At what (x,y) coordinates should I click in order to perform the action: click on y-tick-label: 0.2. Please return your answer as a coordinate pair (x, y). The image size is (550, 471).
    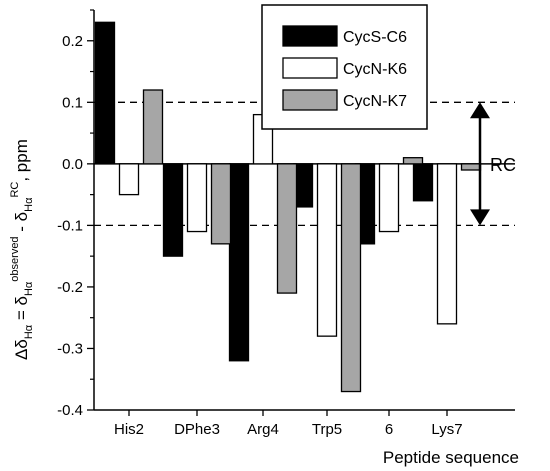
    Looking at the image, I should click on (72, 41).